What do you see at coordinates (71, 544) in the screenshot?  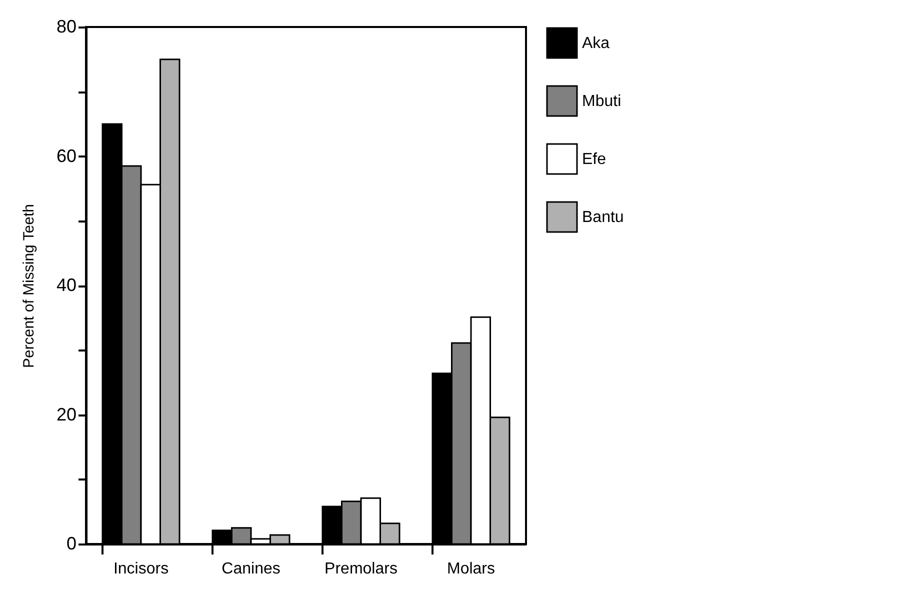 I see `y-tick-label: 0` at bounding box center [71, 544].